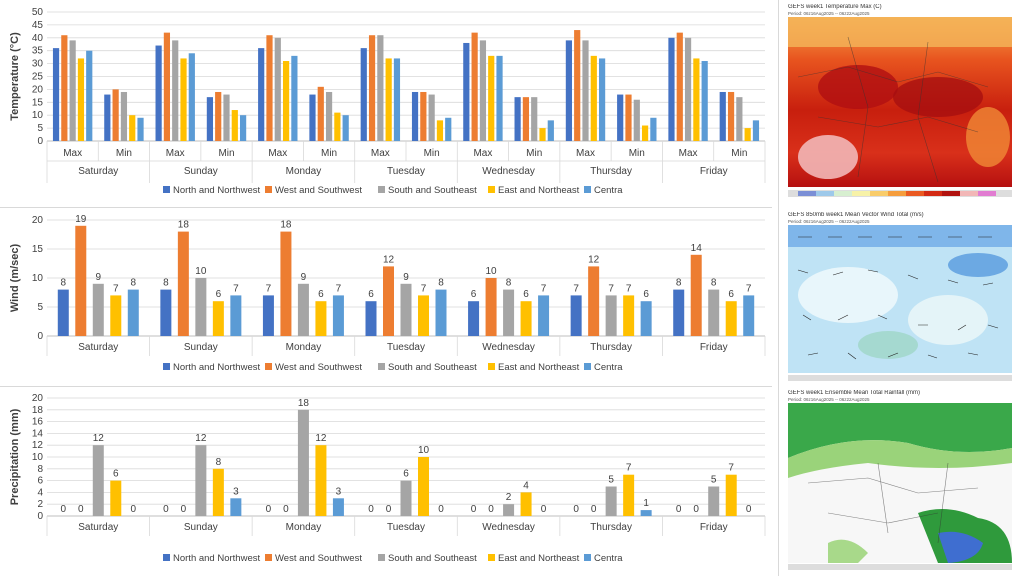 This screenshot has height=576, width=1024. What do you see at coordinates (98, 171) in the screenshot?
I see `x-category-label: Saturday` at bounding box center [98, 171].